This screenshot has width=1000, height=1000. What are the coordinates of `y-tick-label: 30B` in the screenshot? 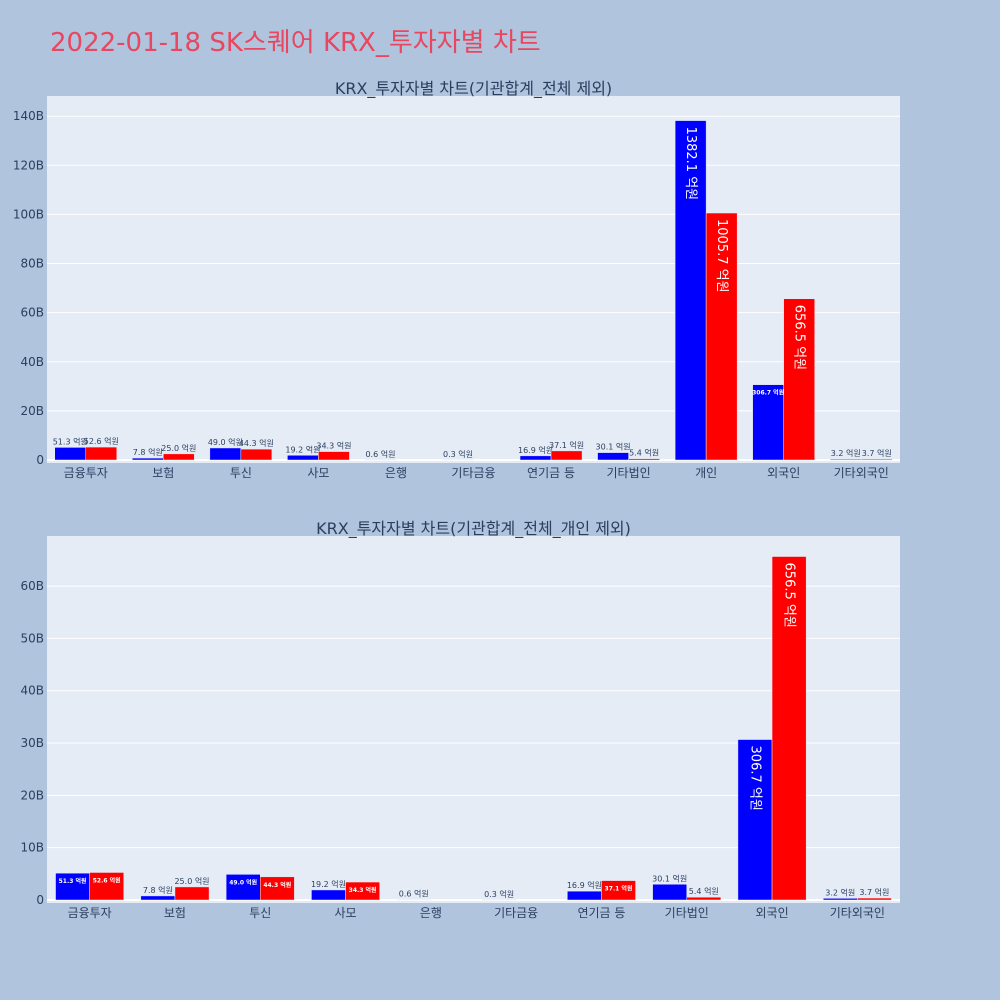 It's located at (32, 743).